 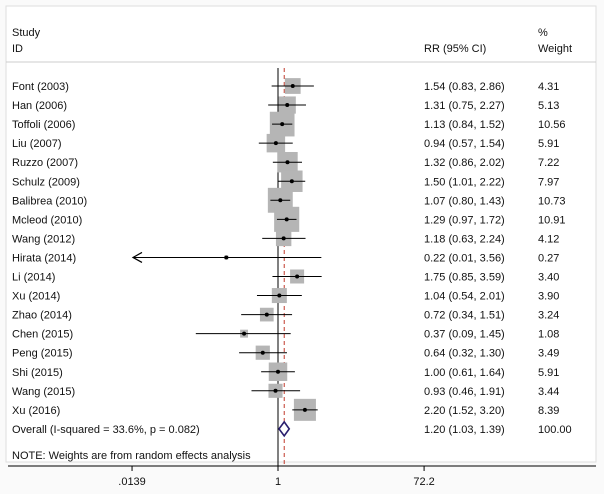 I want to click on ci-arrow-left-icon, so click(x=137, y=257).